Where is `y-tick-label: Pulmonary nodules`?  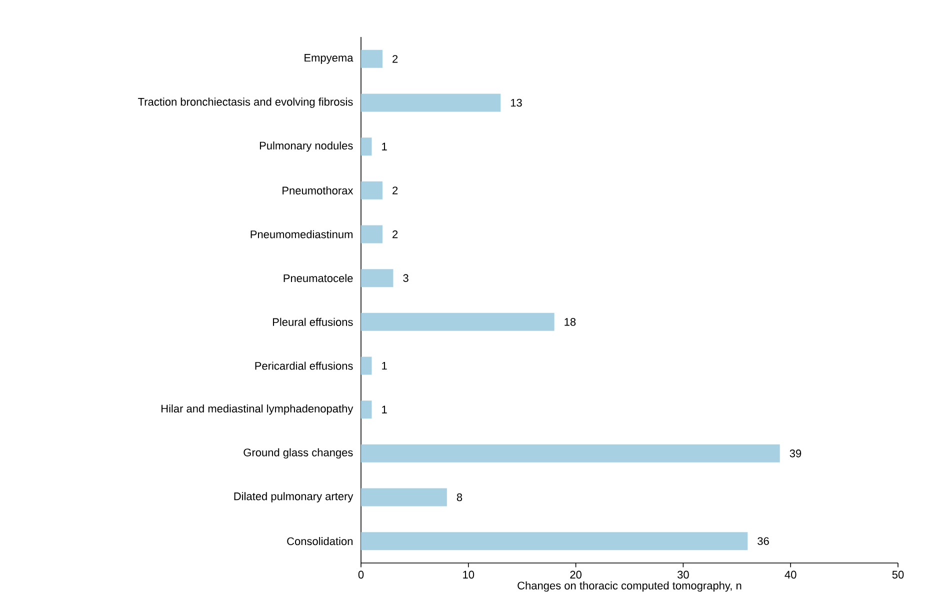
y-tick-label: Pulmonary nodules is located at coordinates (306, 146).